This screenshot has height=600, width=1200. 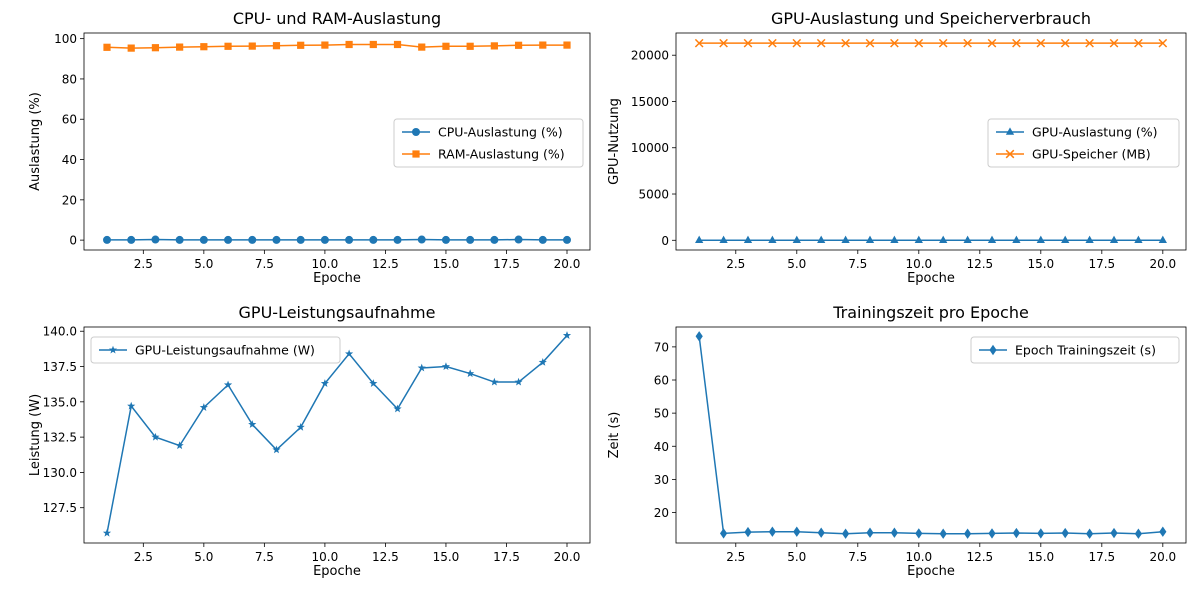 I want to click on y-axis-label: Zeit (s), so click(x=614, y=435).